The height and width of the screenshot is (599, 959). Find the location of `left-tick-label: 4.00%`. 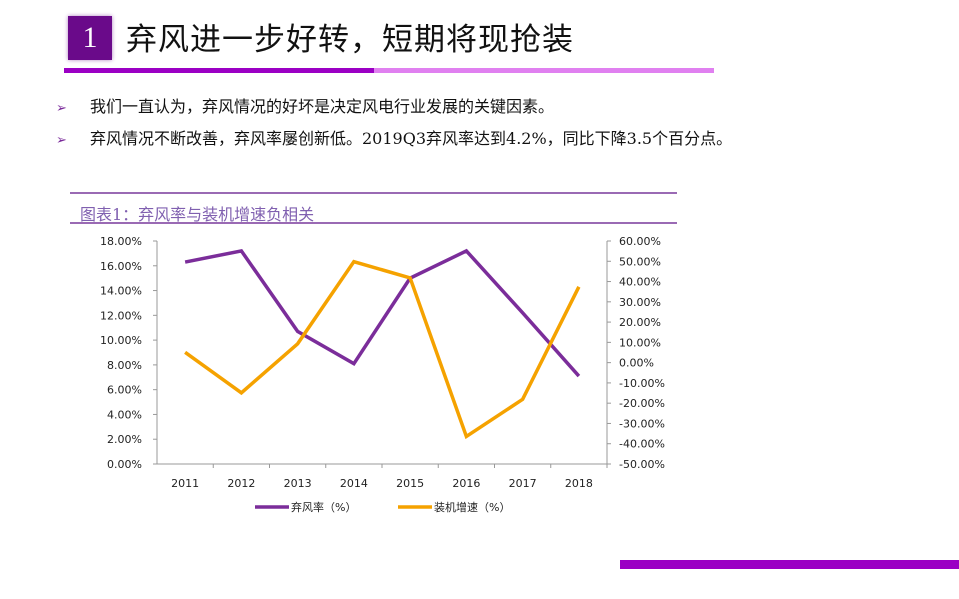

left-tick-label: 4.00% is located at coordinates (124, 414).